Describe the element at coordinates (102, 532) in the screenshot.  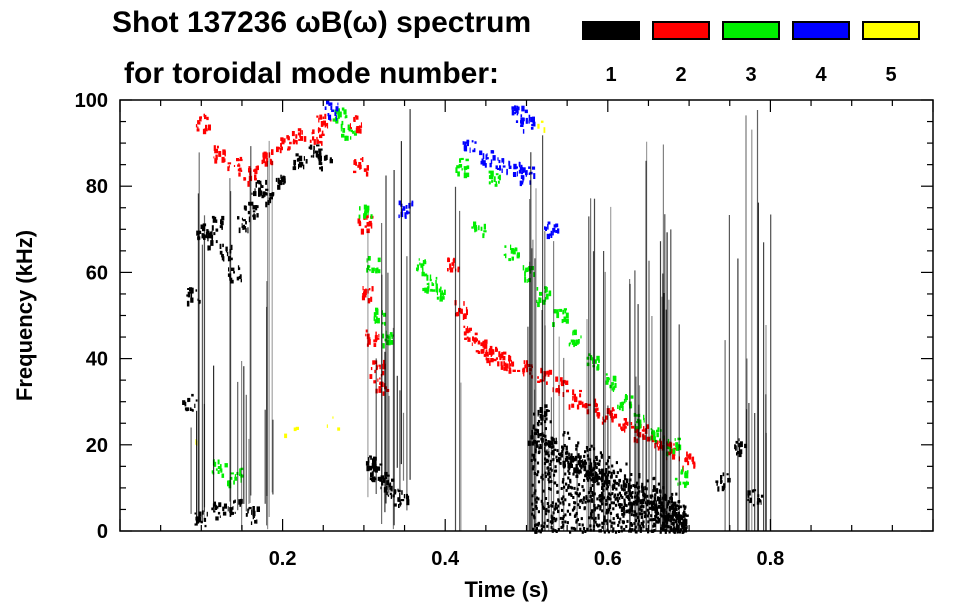
I see `y-tick-label: 0` at that location.